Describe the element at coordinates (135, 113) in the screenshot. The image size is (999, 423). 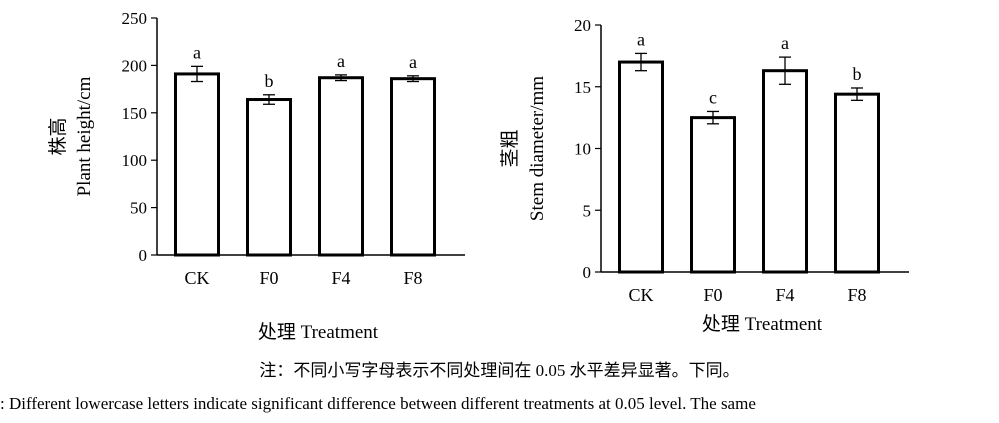
I see `y-tick-label: 150` at that location.